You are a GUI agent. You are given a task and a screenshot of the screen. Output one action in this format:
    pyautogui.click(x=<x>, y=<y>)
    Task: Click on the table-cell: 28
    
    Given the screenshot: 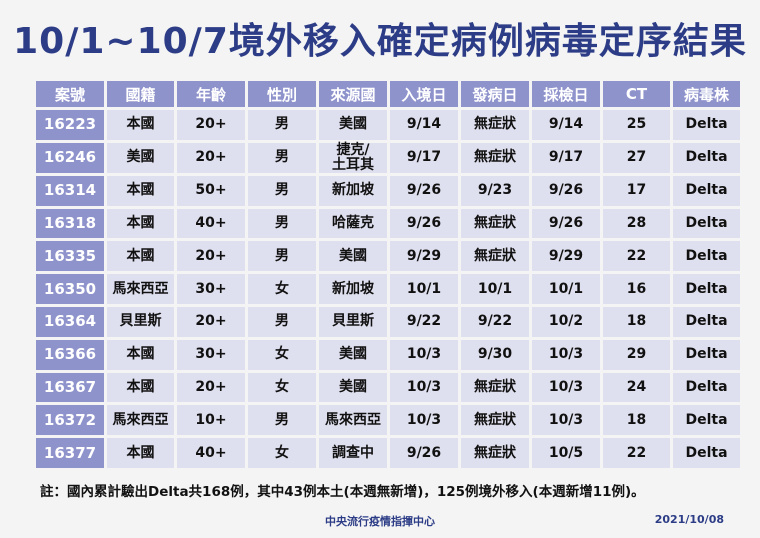 What is the action you would take?
    pyautogui.click(x=636, y=223)
    